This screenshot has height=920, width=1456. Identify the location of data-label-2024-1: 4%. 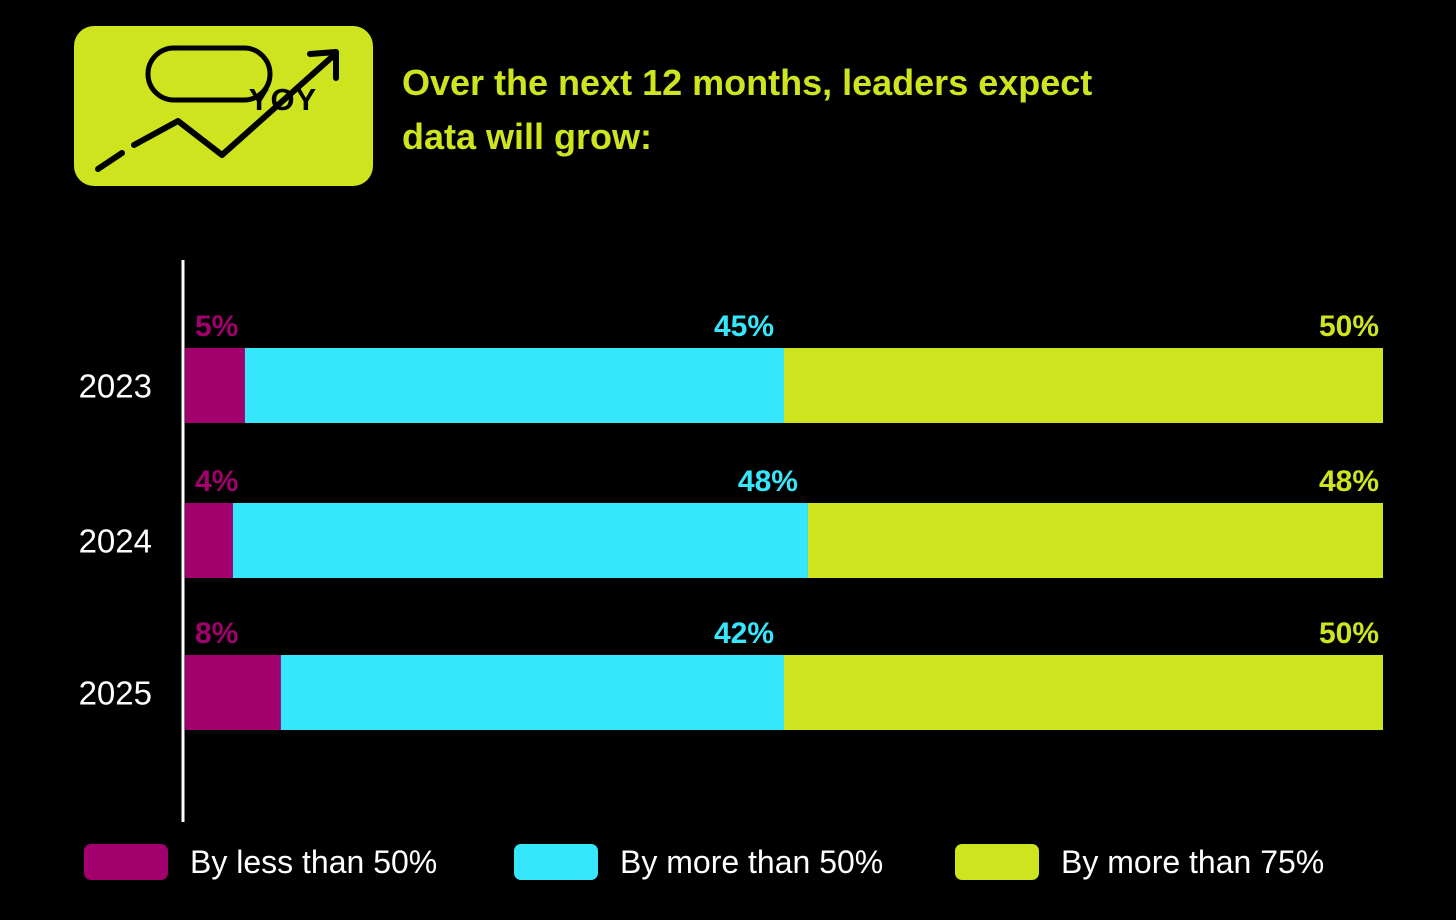
(216, 481).